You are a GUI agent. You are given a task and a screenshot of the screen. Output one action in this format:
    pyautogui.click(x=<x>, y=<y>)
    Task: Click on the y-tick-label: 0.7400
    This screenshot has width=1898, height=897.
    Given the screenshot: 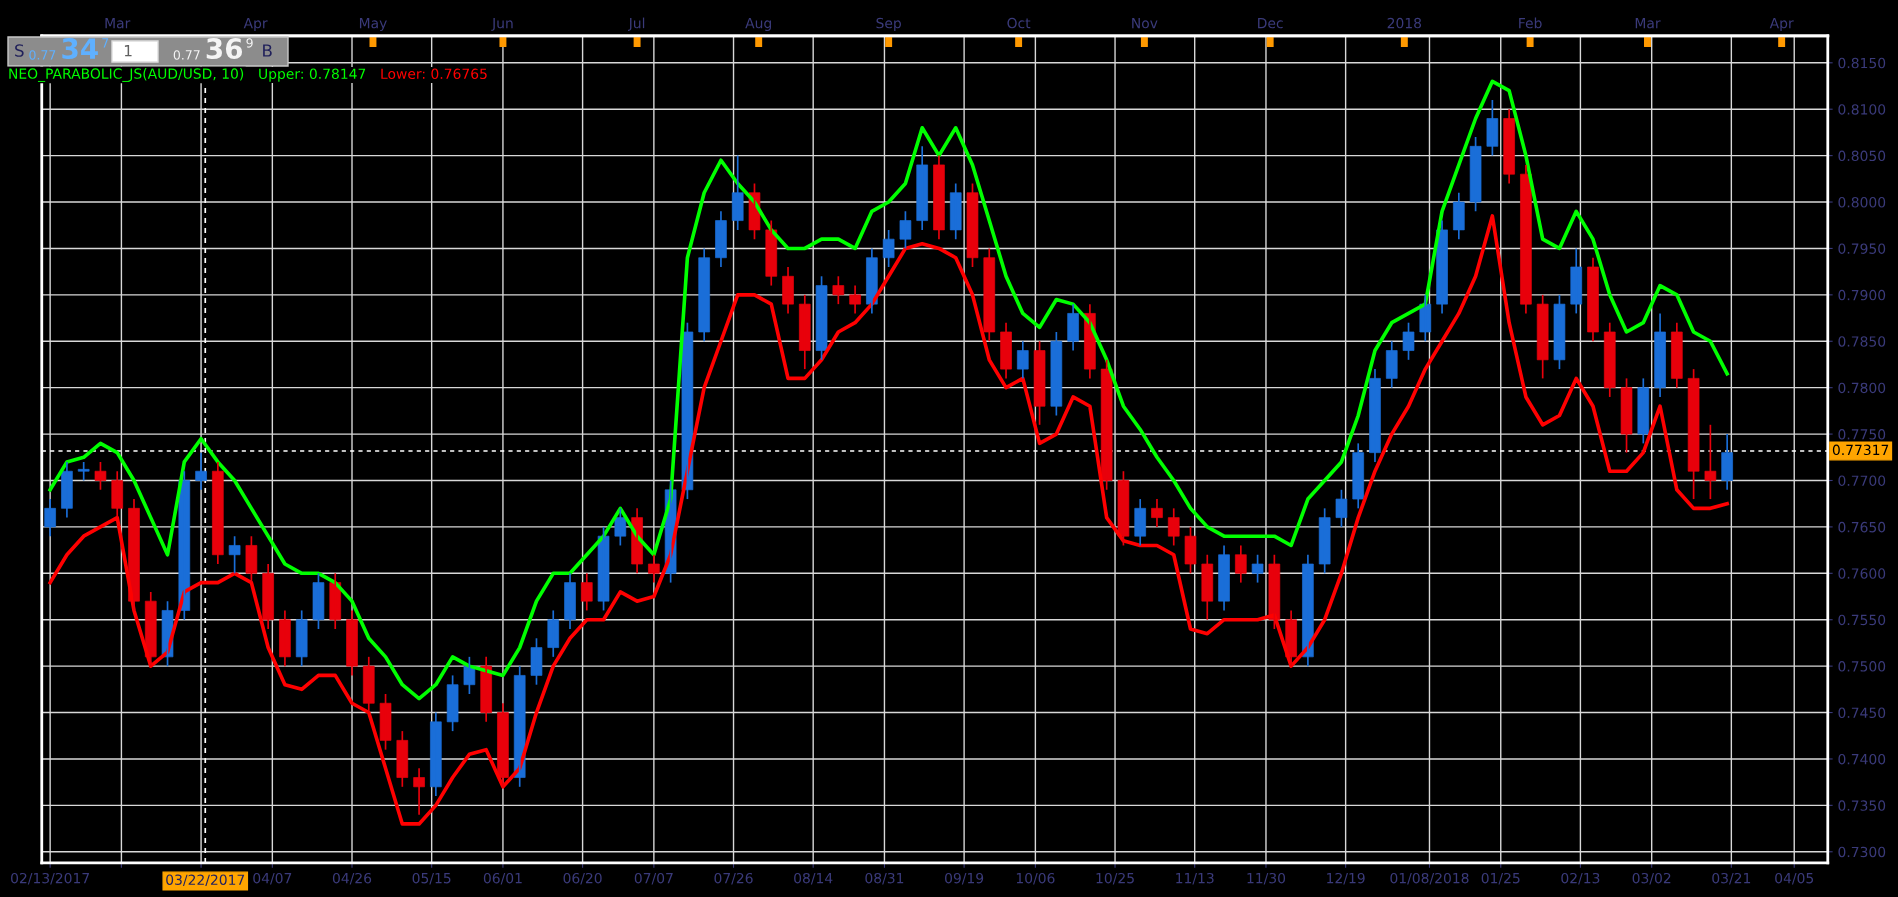 What is the action you would take?
    pyautogui.click(x=1862, y=759)
    